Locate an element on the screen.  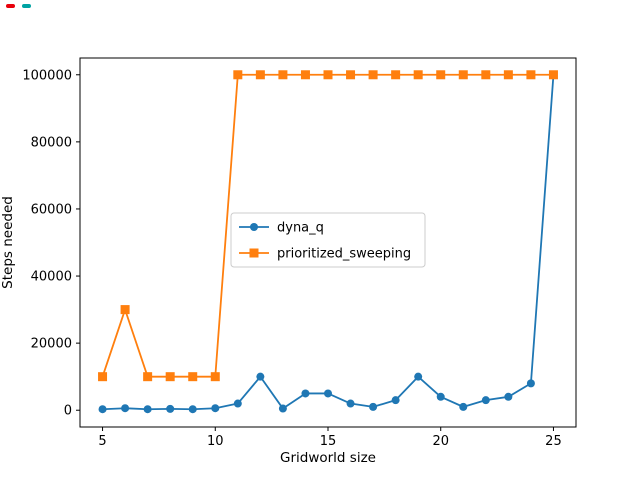
legend: dyna_q prioritized_sweeping is located at coordinates (328, 240).